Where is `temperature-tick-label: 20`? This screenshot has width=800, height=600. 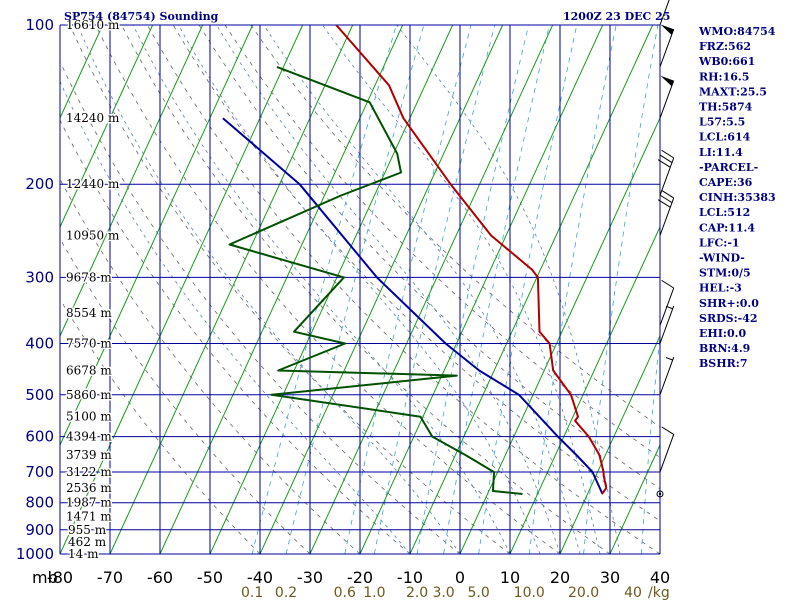
temperature-tick-label: 20 is located at coordinates (560, 577).